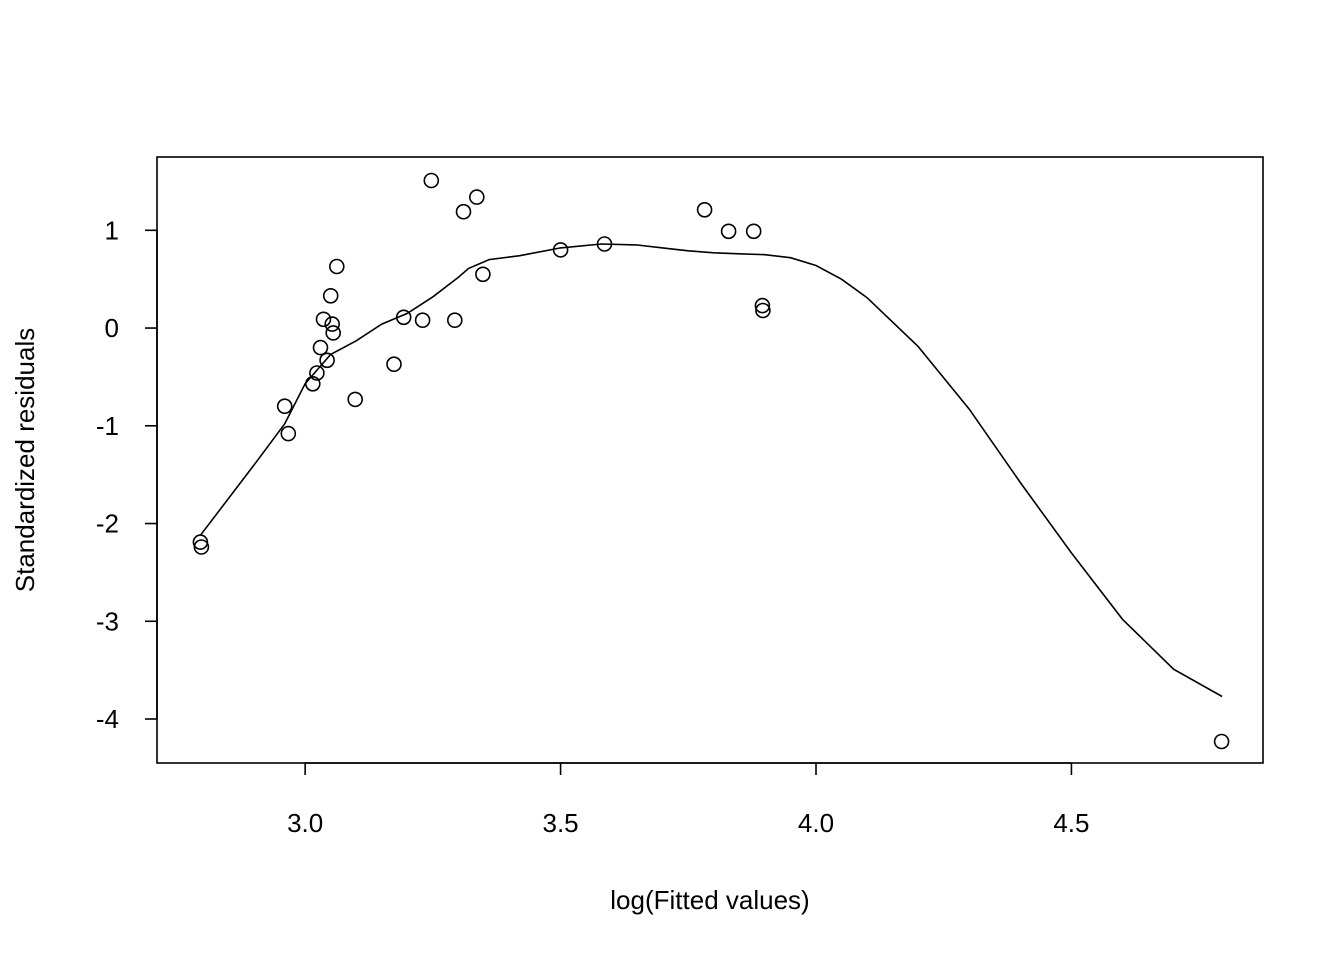 The image size is (1344, 960). Describe the element at coordinates (688, 800) in the screenshot. I see `x-axis: 3.0 3.5 4.0 4.5` at that location.